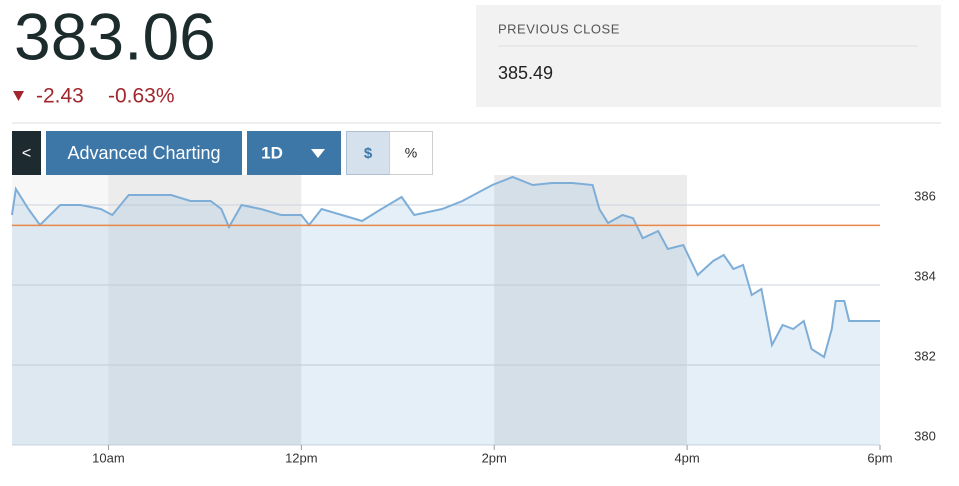 The width and height of the screenshot is (959, 486). What do you see at coordinates (708, 56) in the screenshot?
I see `previous-close-box` at bounding box center [708, 56].